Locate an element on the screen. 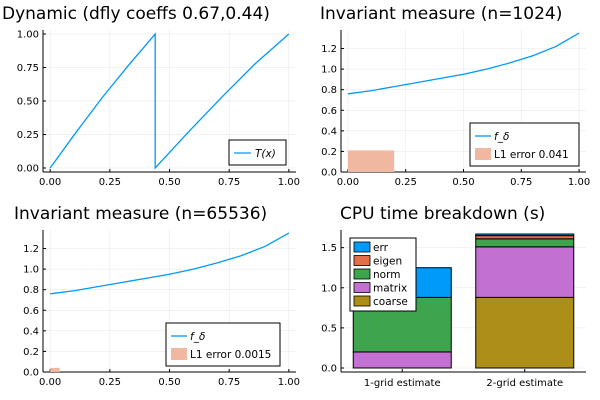  legend-label: coarse is located at coordinates (390, 302).